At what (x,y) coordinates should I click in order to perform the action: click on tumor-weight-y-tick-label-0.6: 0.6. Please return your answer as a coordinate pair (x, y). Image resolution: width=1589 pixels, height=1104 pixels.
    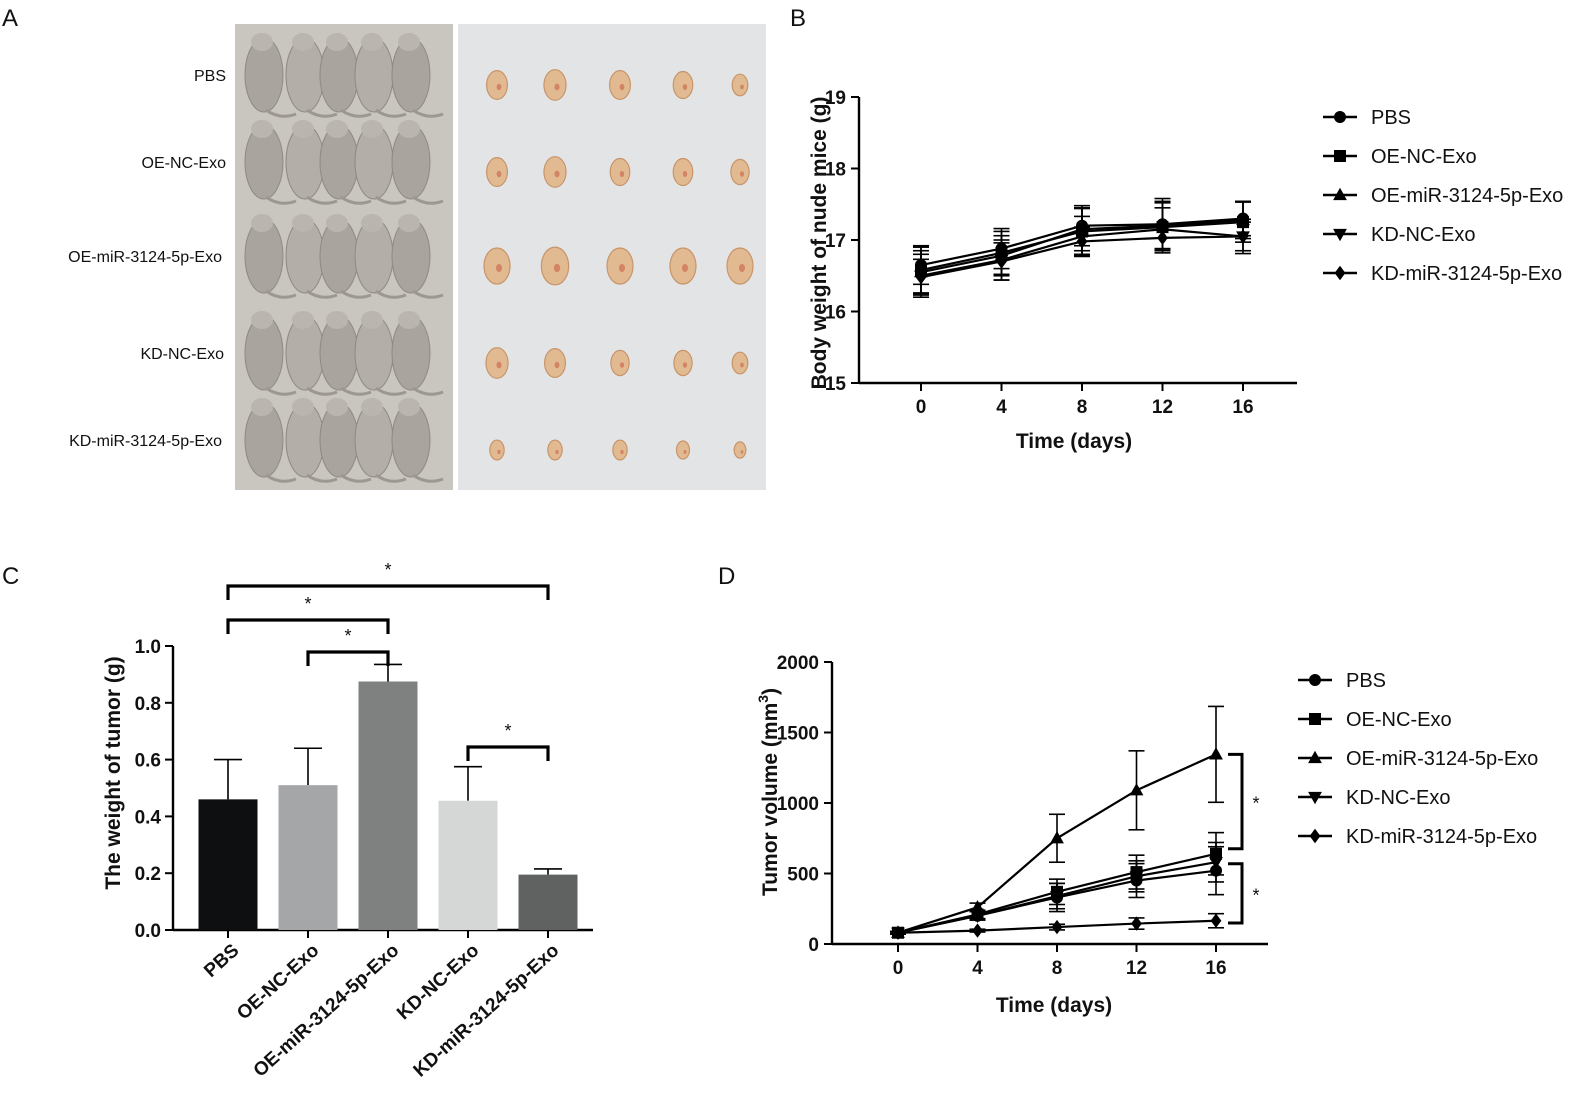
    Looking at the image, I should click on (148, 761).